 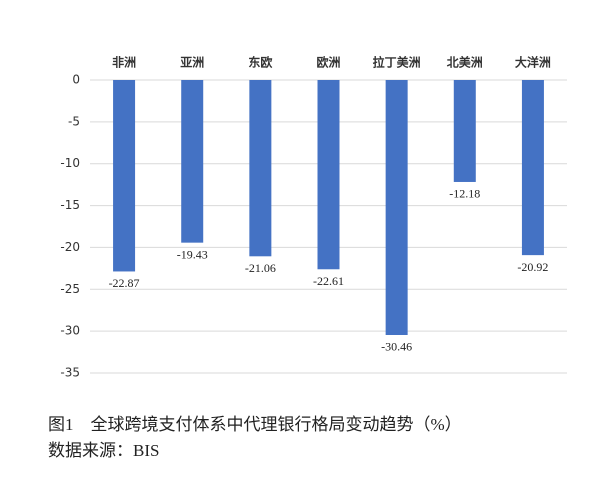 I want to click on value-label: -12.18, so click(x=464, y=194).